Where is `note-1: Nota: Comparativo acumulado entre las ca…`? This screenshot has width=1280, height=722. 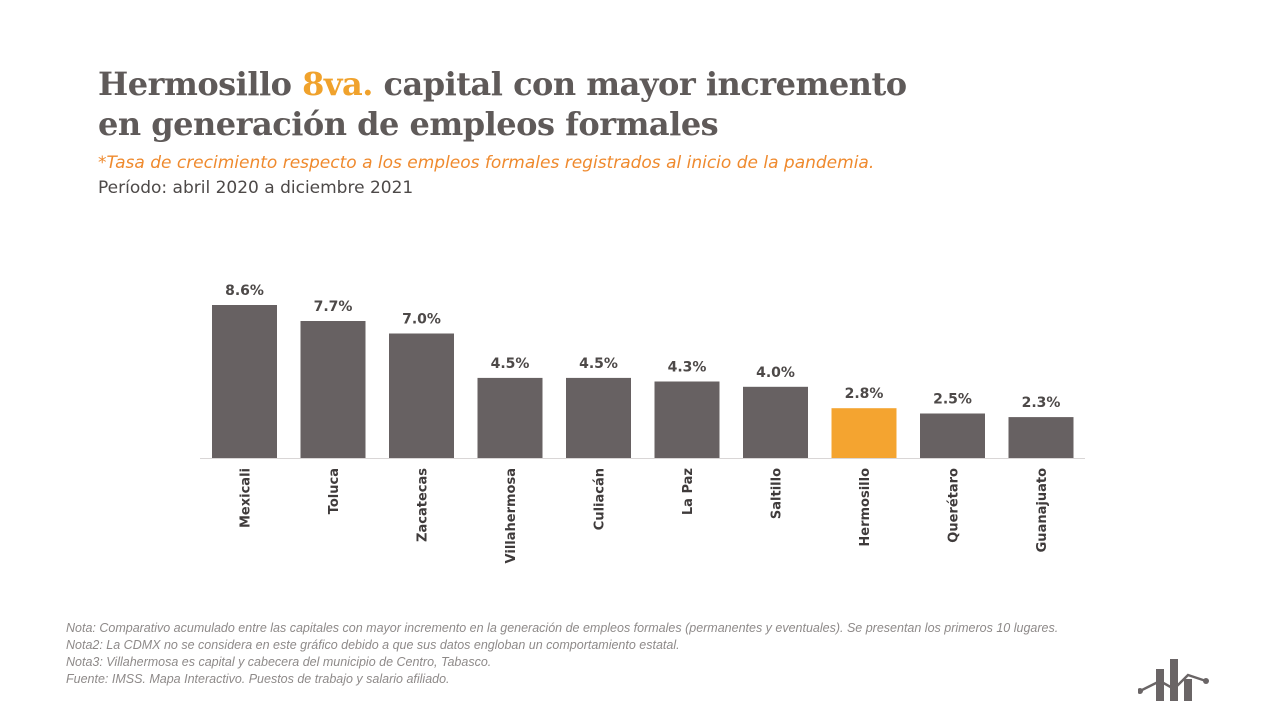 note-1: Nota: Comparativo acumulado entre las ca… is located at coordinates (562, 628).